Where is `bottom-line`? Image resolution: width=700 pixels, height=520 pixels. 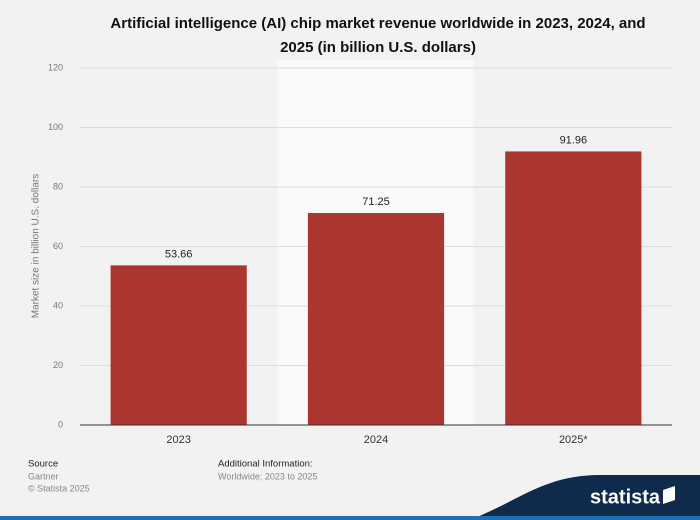 bottom-line is located at coordinates (350, 518).